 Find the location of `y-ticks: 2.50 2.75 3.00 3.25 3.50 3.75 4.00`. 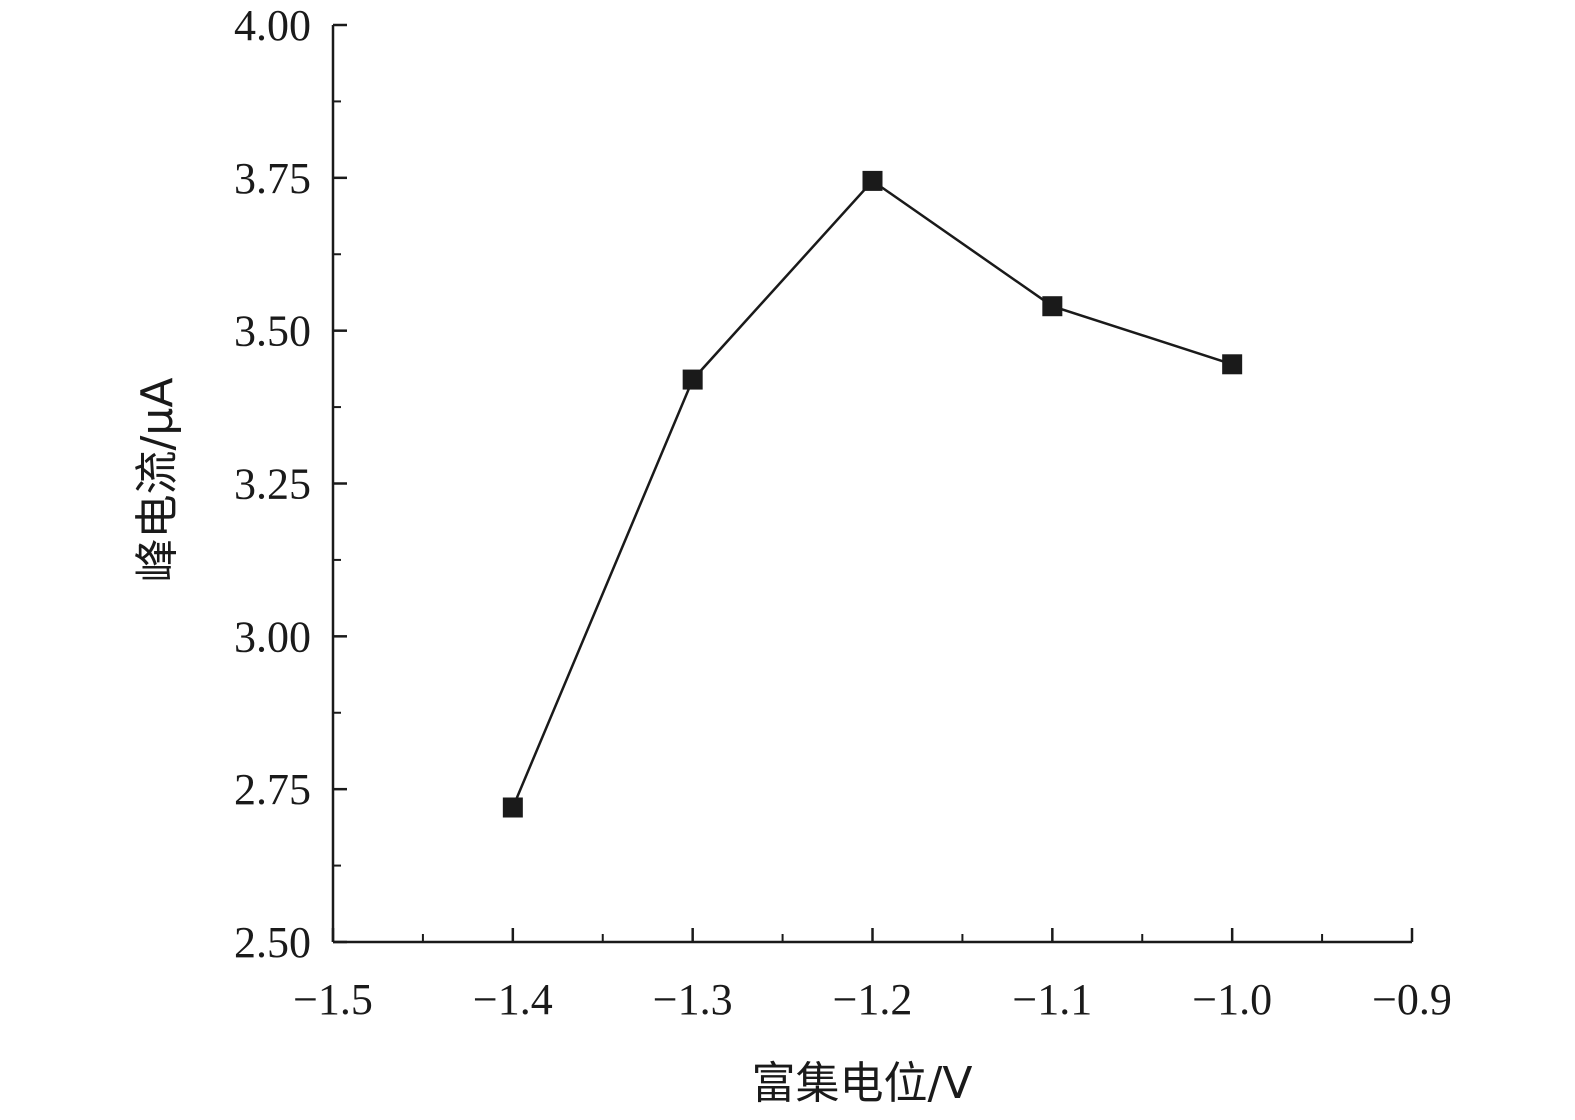

y-ticks: 2.50 2.75 3.00 3.25 3.50 3.75 4.00 is located at coordinates (290, 484).